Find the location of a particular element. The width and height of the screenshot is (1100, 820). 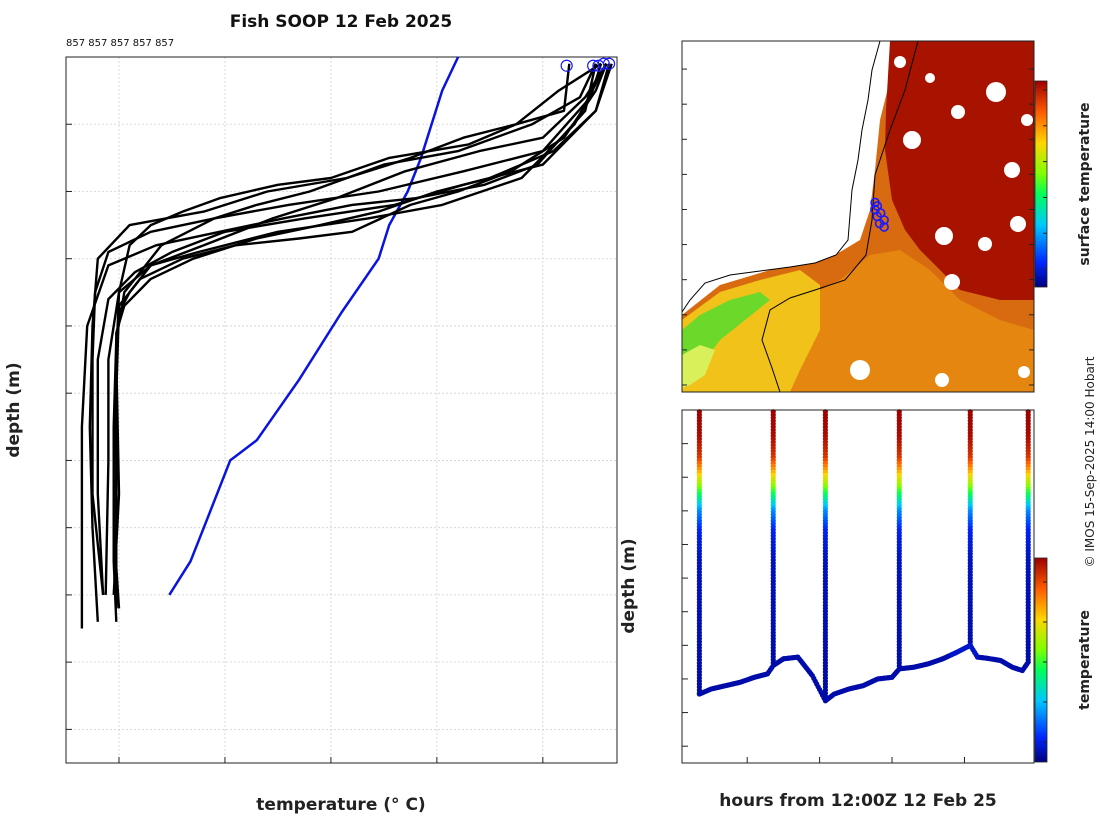

section-dot is located at coordinates (1028, 662).